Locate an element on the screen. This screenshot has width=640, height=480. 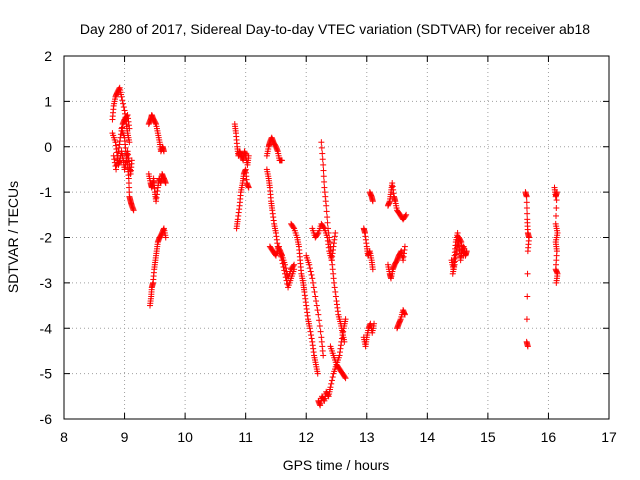
x-tick-label: 16 is located at coordinates (549, 437).